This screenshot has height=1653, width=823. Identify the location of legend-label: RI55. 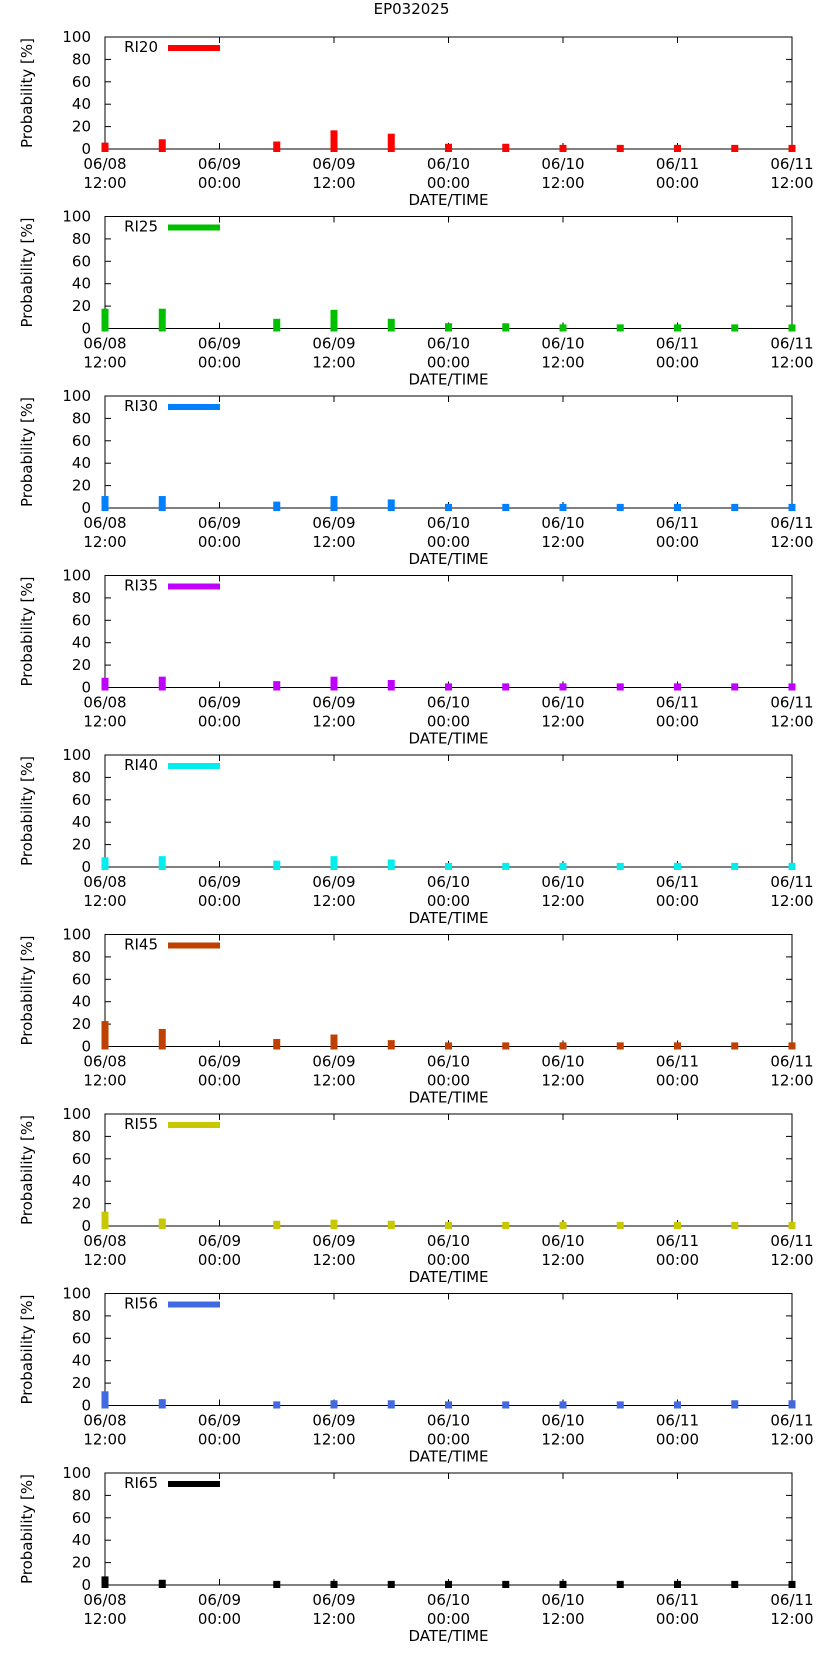
(141, 1124).